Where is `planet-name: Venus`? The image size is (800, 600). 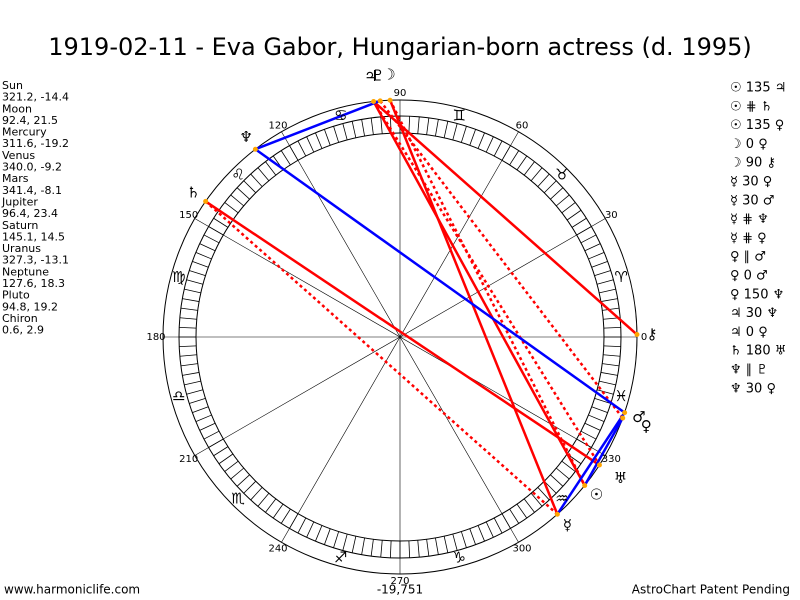
planet-name: Venus is located at coordinates (18, 155).